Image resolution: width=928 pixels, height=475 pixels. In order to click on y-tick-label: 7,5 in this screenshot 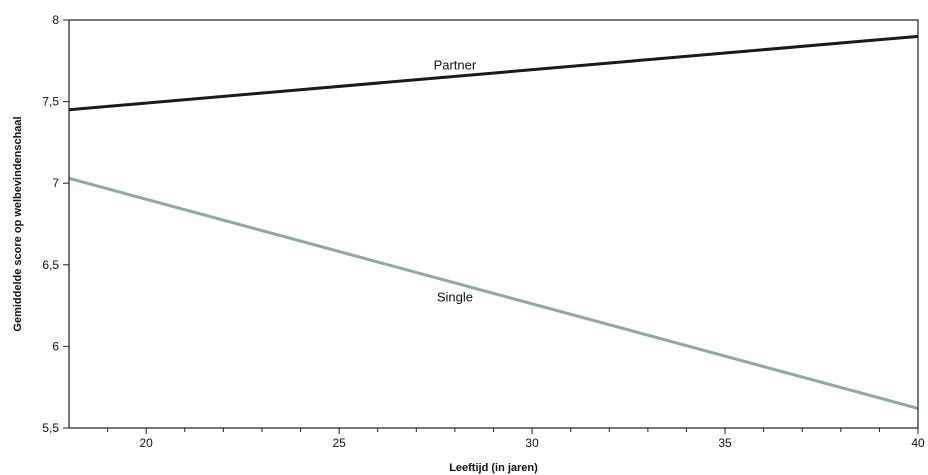, I will do `click(50, 102)`.